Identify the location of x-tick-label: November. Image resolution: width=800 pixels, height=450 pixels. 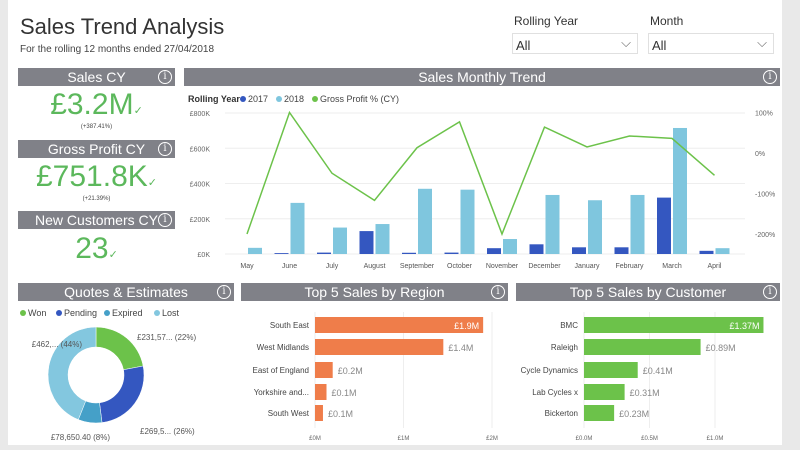
(502, 266).